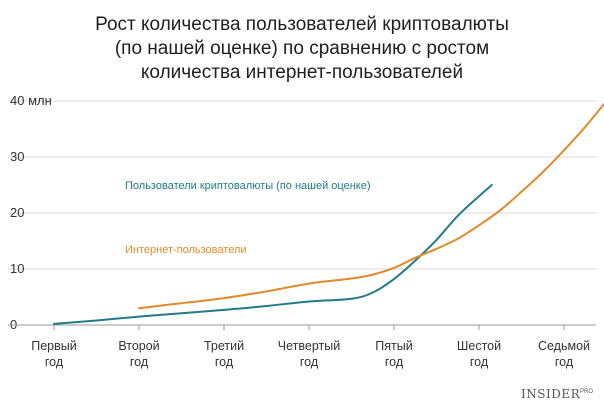  What do you see at coordinates (564, 362) in the screenshot?
I see `x-tick-label-7-line-2: год` at bounding box center [564, 362].